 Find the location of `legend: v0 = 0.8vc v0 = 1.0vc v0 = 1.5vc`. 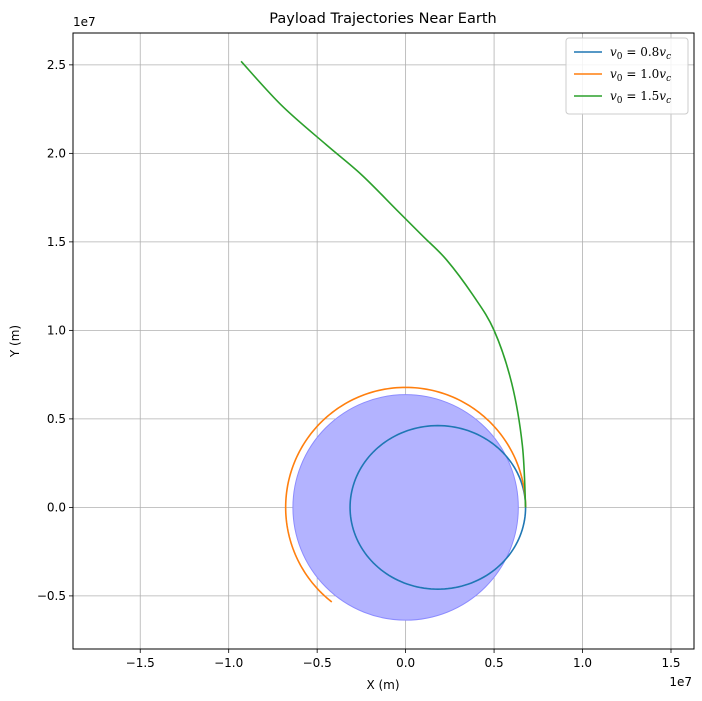

legend: v0 = 0.8vc v0 = 1.0vc v0 = 1.5vc is located at coordinates (627, 76).